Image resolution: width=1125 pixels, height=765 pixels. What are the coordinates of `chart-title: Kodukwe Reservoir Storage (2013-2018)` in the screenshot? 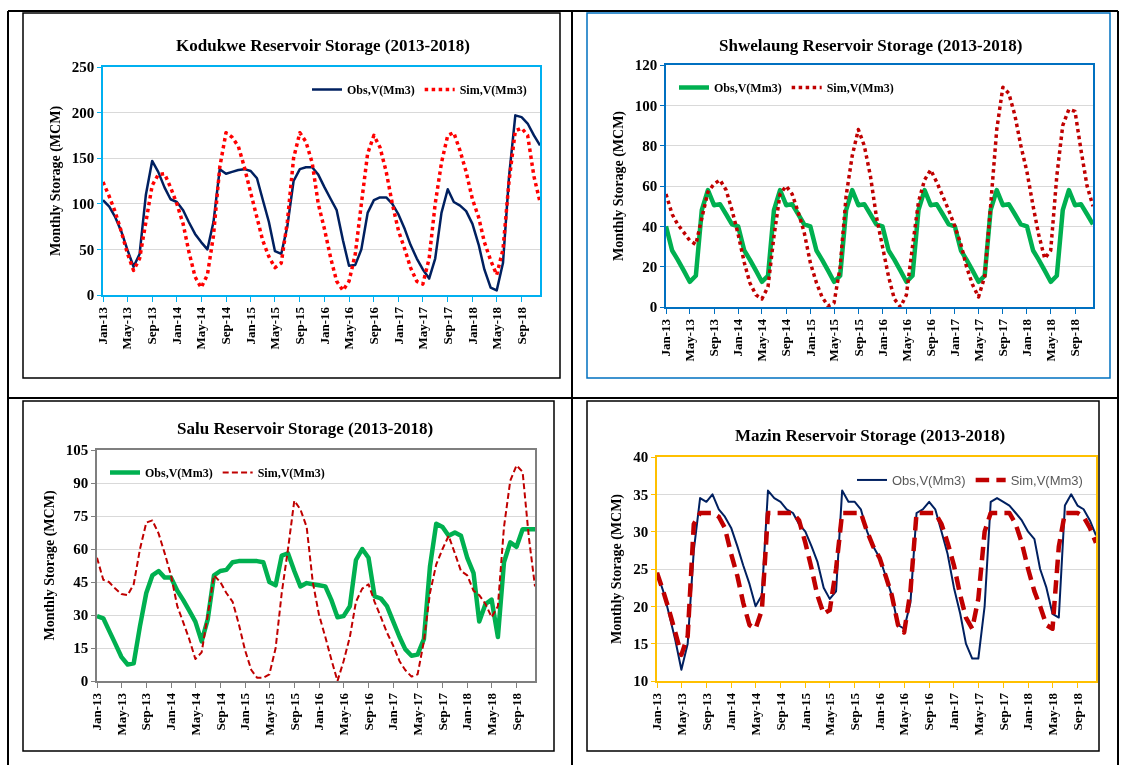 It's located at (323, 45).